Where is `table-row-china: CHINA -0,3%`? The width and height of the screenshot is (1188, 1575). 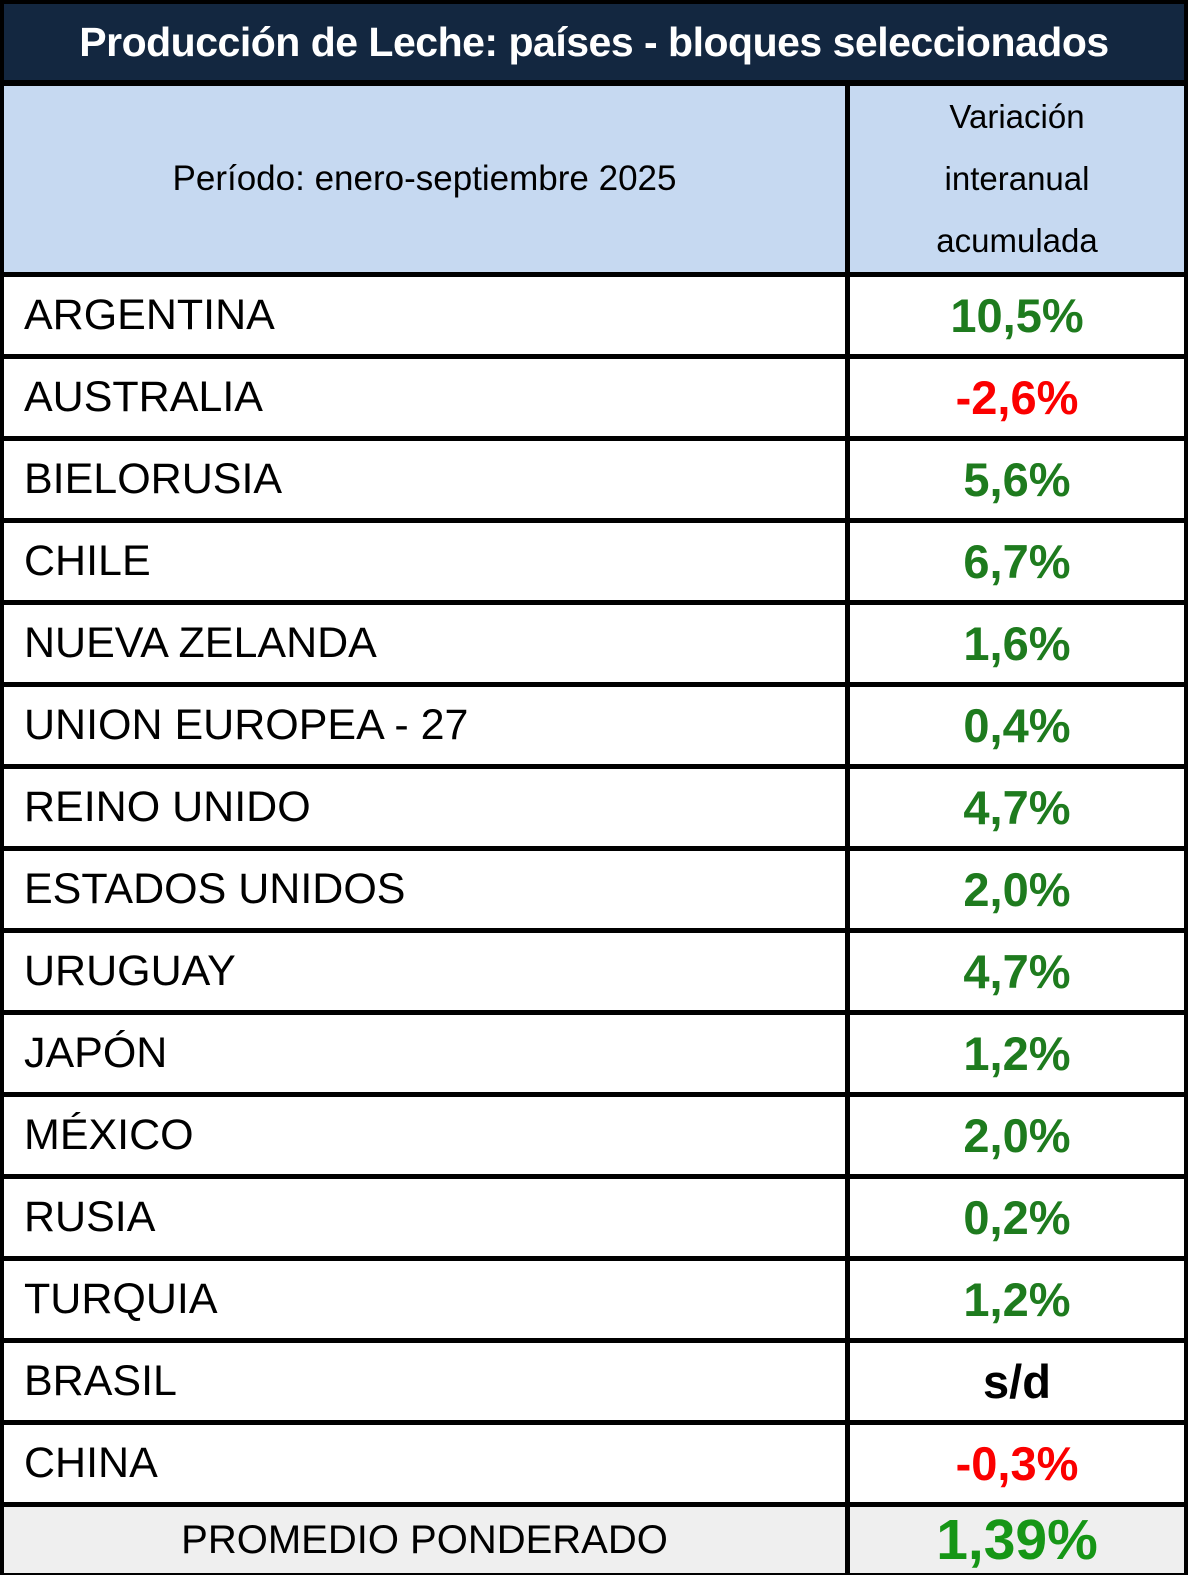 table-row-china: CHINA -0,3% is located at coordinates (594, 1461).